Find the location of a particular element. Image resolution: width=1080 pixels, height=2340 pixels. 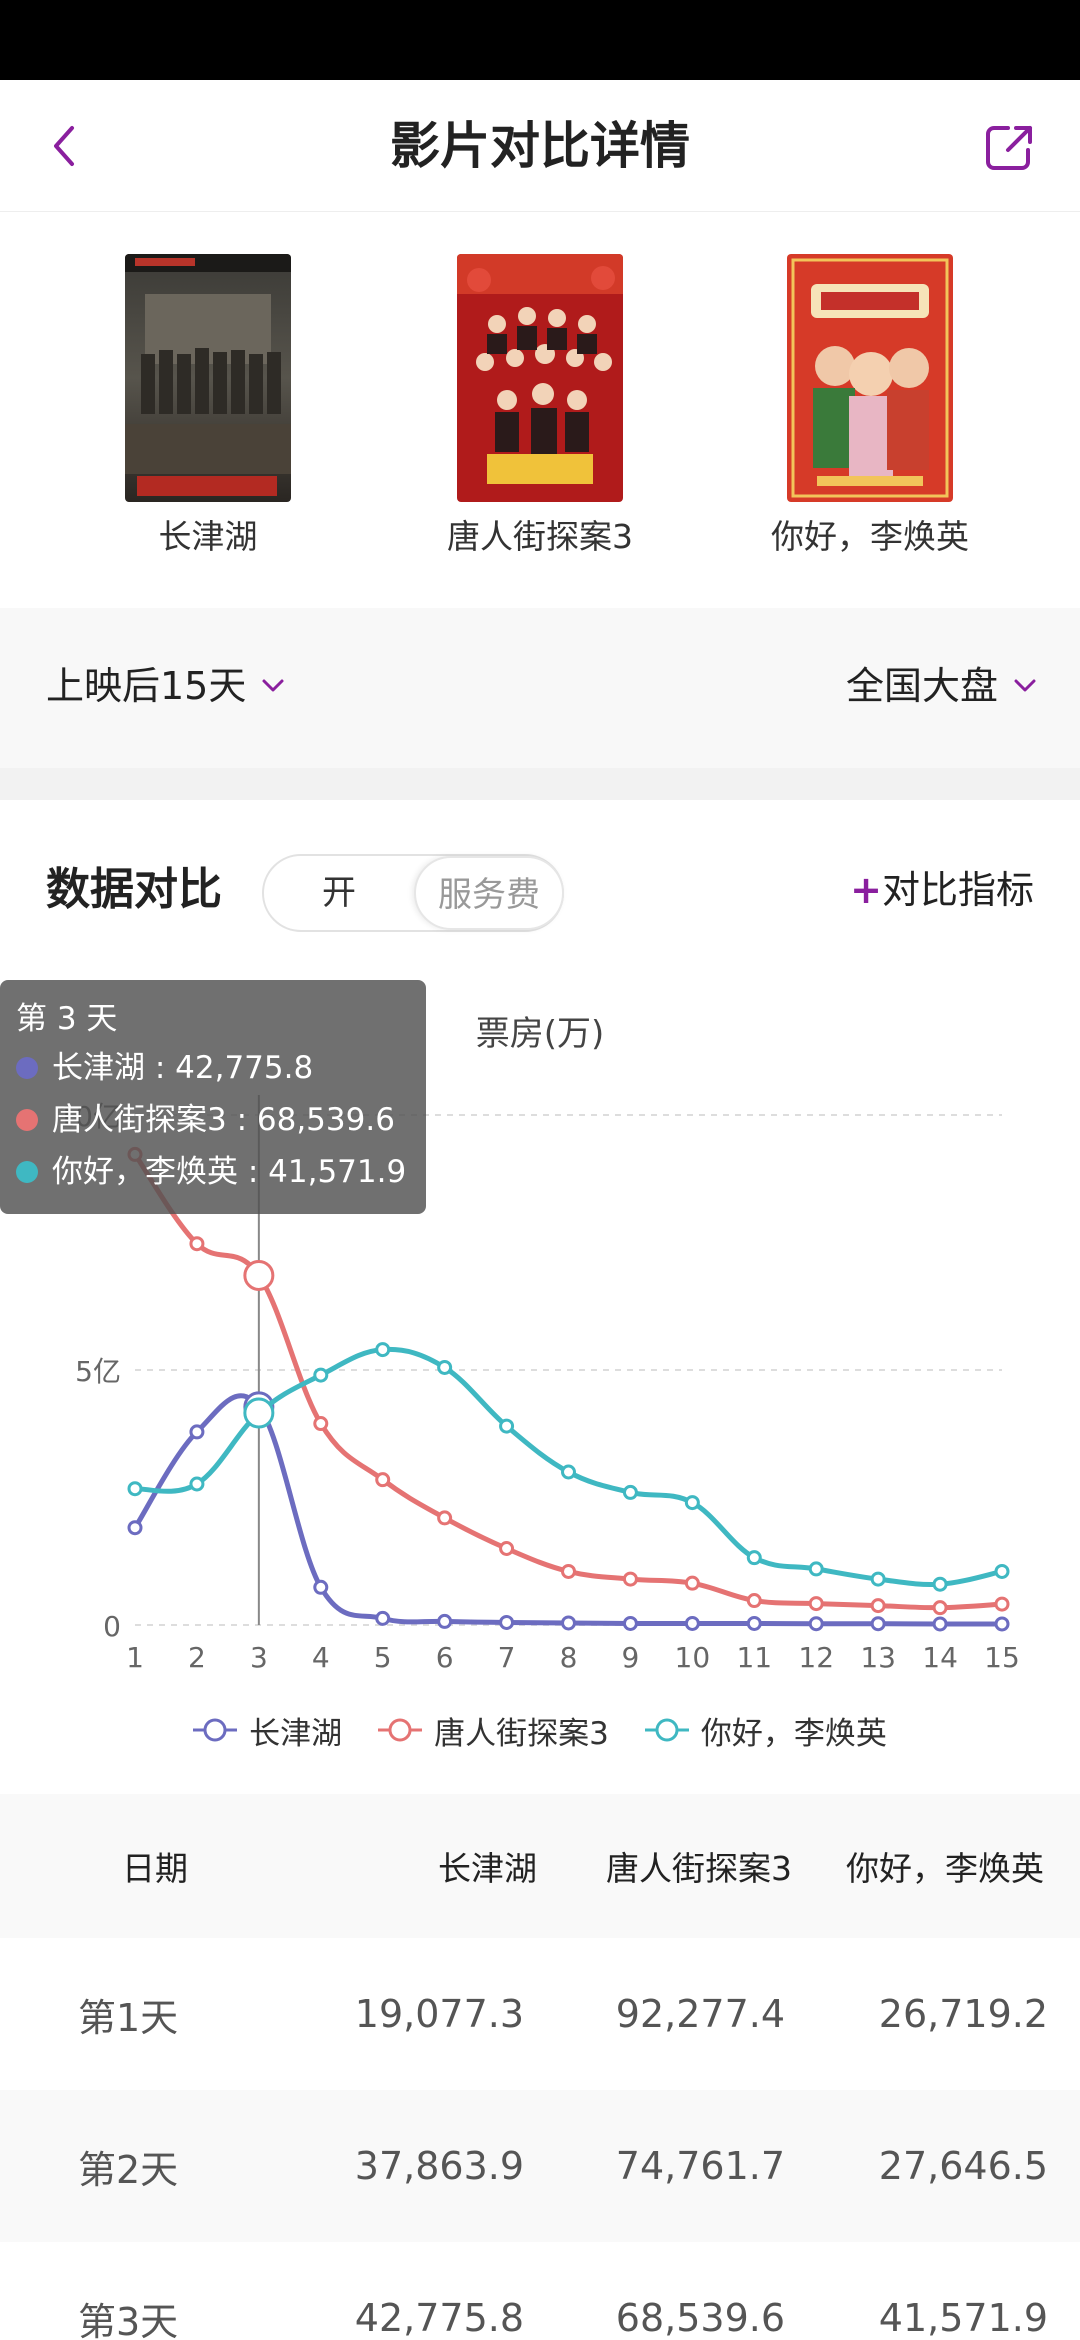

table-row: 第1天 19,077.3 92,277.4 26,719.2 is located at coordinates (540, 2014).